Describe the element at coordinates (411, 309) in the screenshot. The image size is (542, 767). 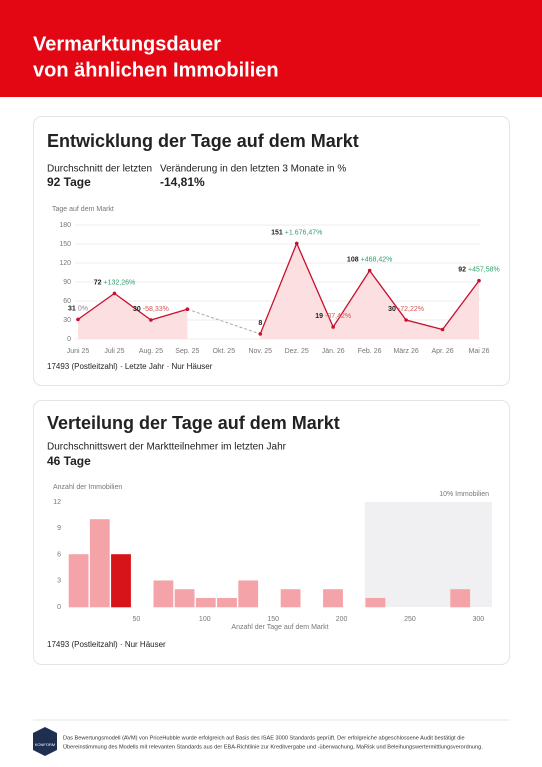
I see `change-label: -72,22%` at that location.